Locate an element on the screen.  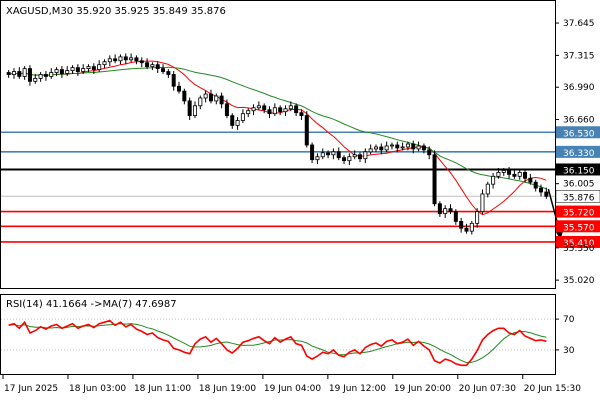
chart-title: XAGUSD,M30 35.920 35.925 35.849 35.876 is located at coordinates (116, 11).